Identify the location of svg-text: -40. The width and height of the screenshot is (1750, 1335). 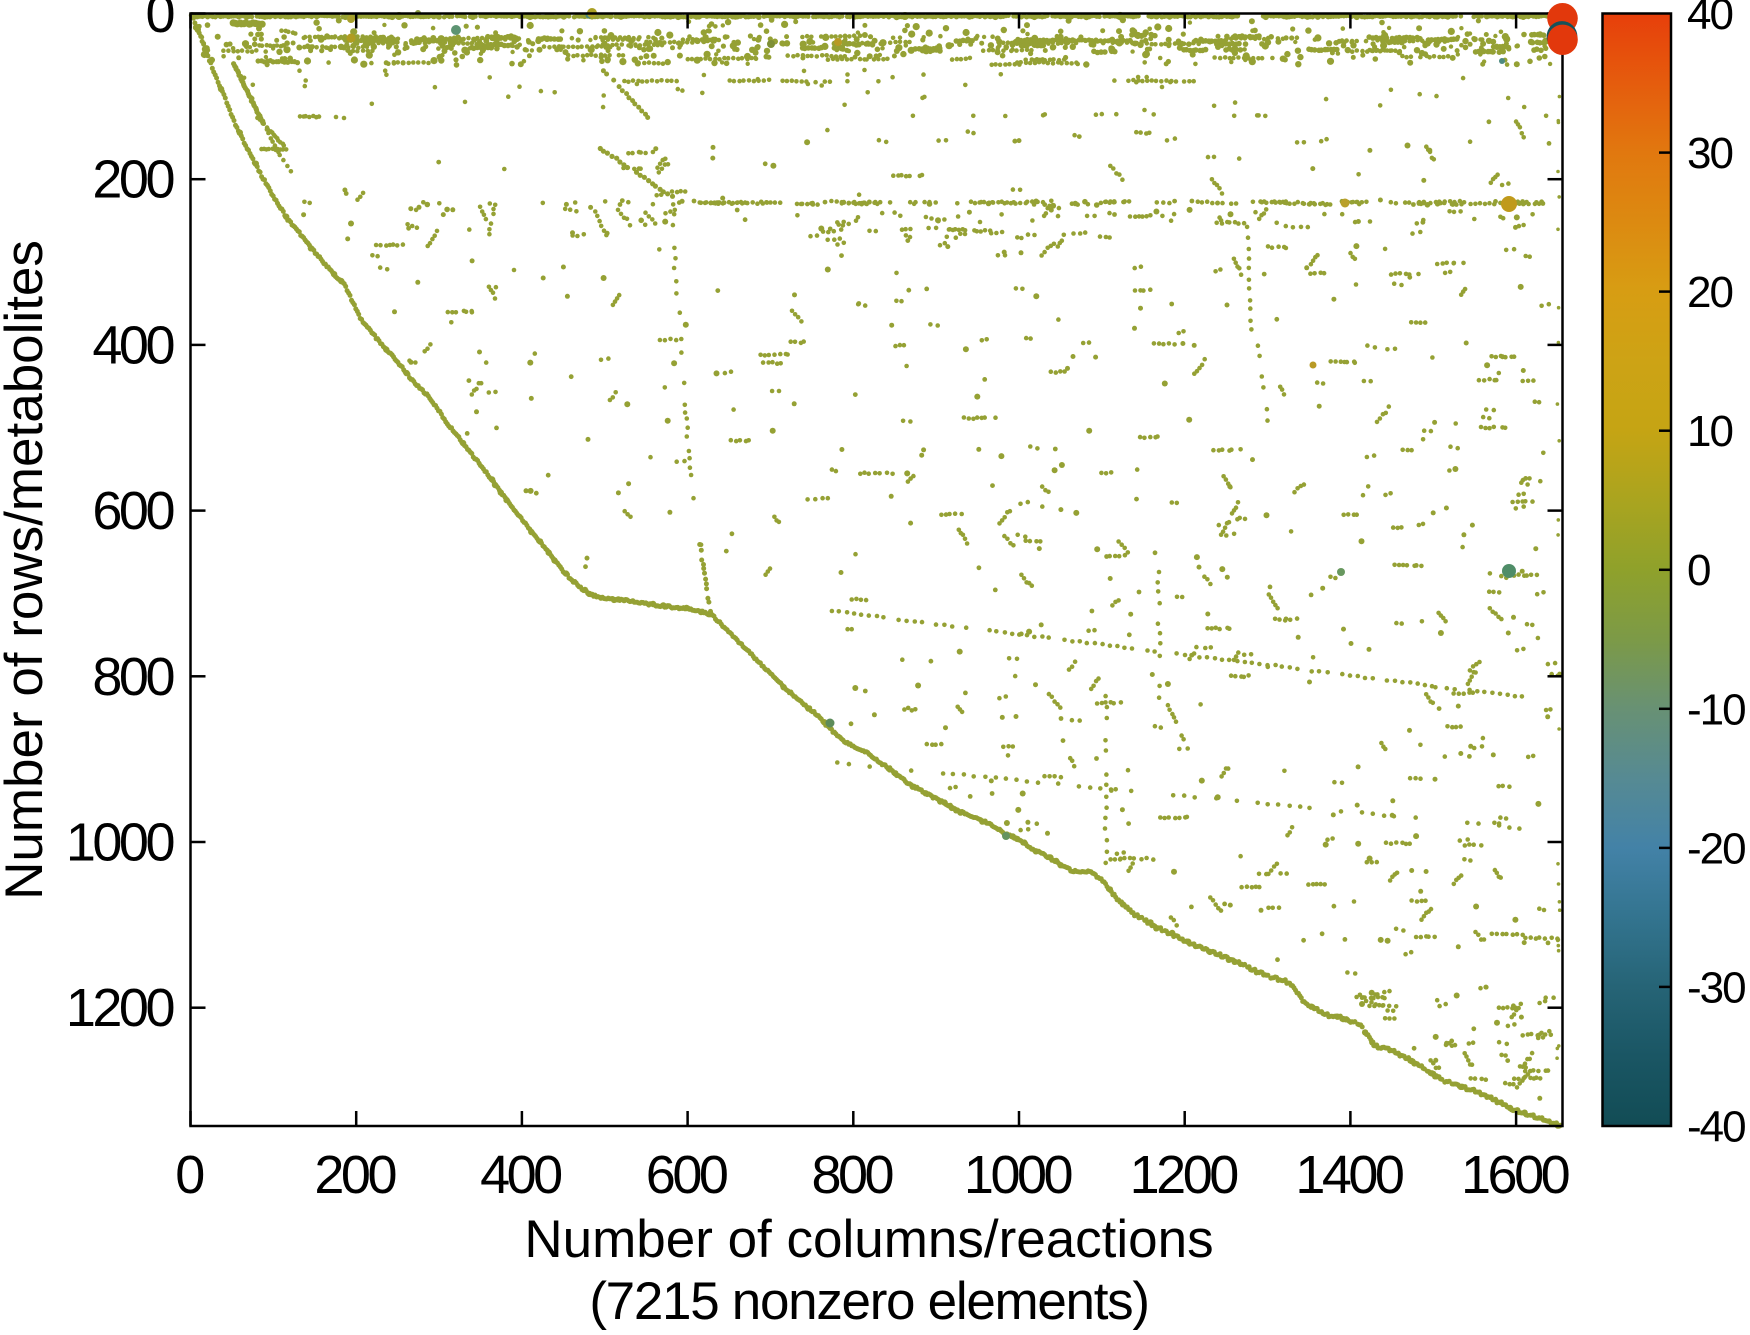
(1716, 1127).